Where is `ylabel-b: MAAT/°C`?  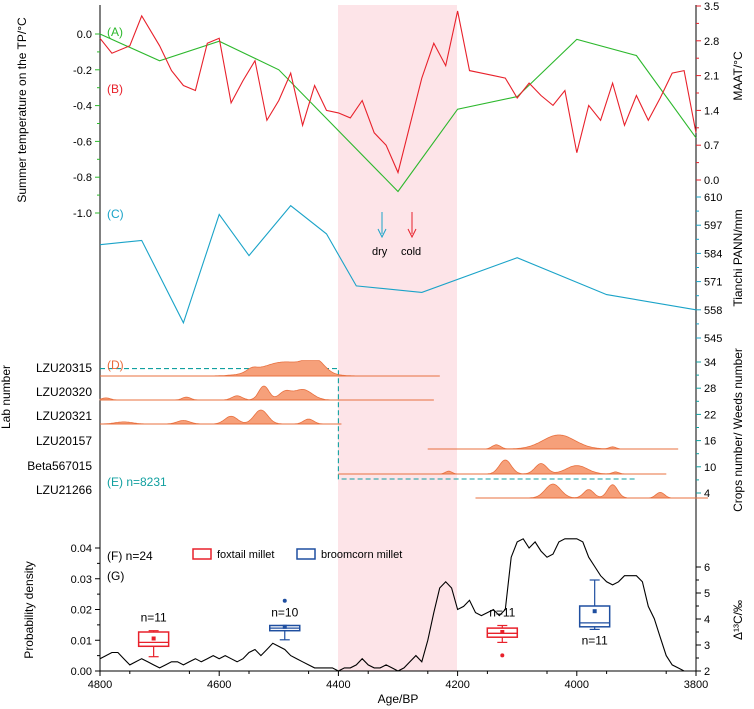 ylabel-b: MAAT/°C is located at coordinates (738, 76).